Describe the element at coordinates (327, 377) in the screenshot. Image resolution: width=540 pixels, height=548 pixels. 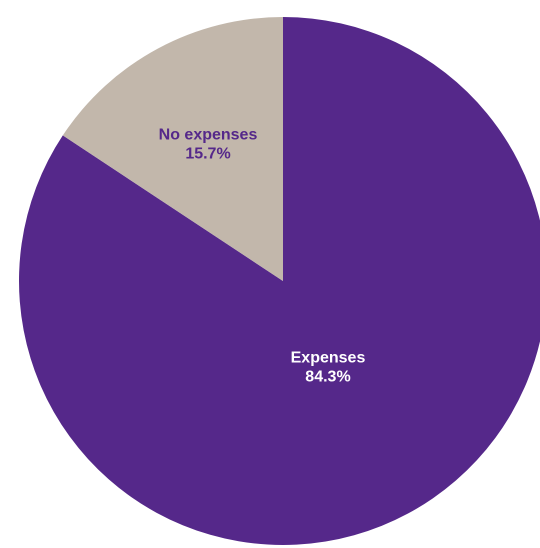
I see `pie-value-expenses: 84.3%` at that location.